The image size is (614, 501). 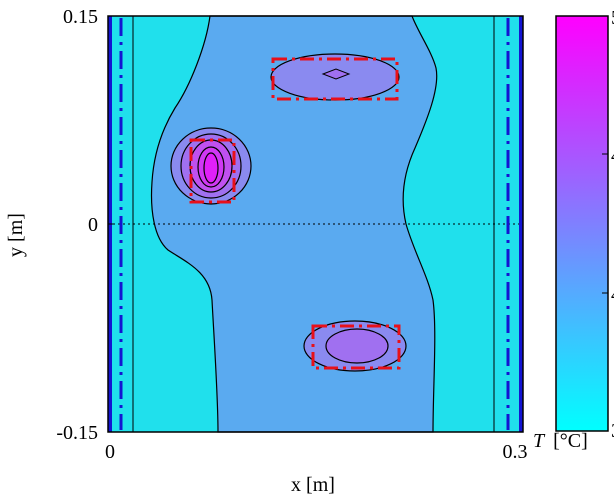 What do you see at coordinates (313, 485) in the screenshot?
I see `x-axis-label: x [m]` at bounding box center [313, 485].